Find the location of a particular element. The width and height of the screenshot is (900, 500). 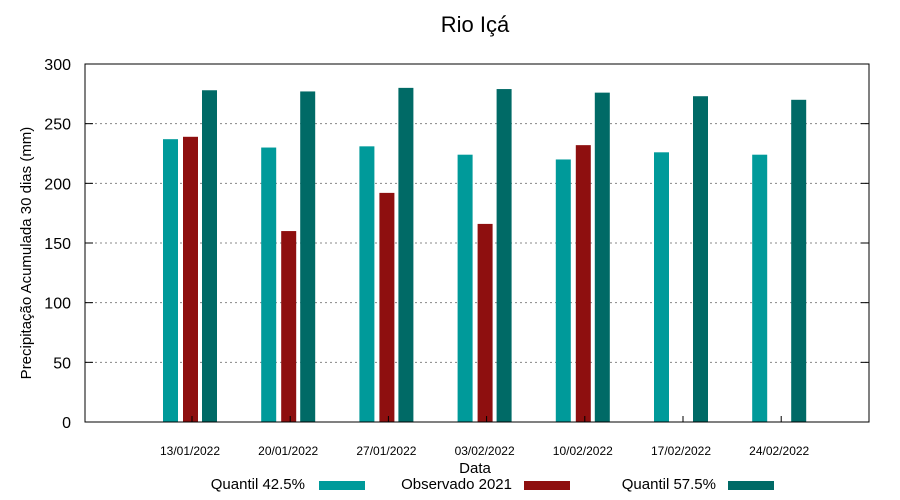

y-tick-label: 0 is located at coordinates (66, 423).